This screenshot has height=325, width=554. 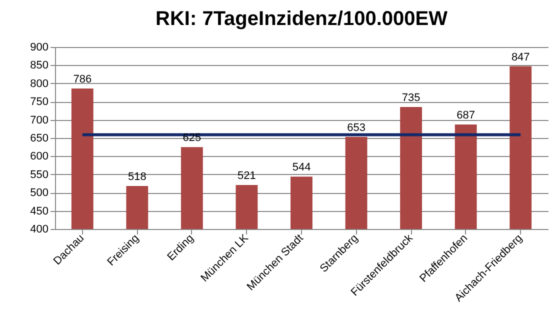 What do you see at coordinates (39, 138) in the screenshot?
I see `y-tick-label: 650` at bounding box center [39, 138].